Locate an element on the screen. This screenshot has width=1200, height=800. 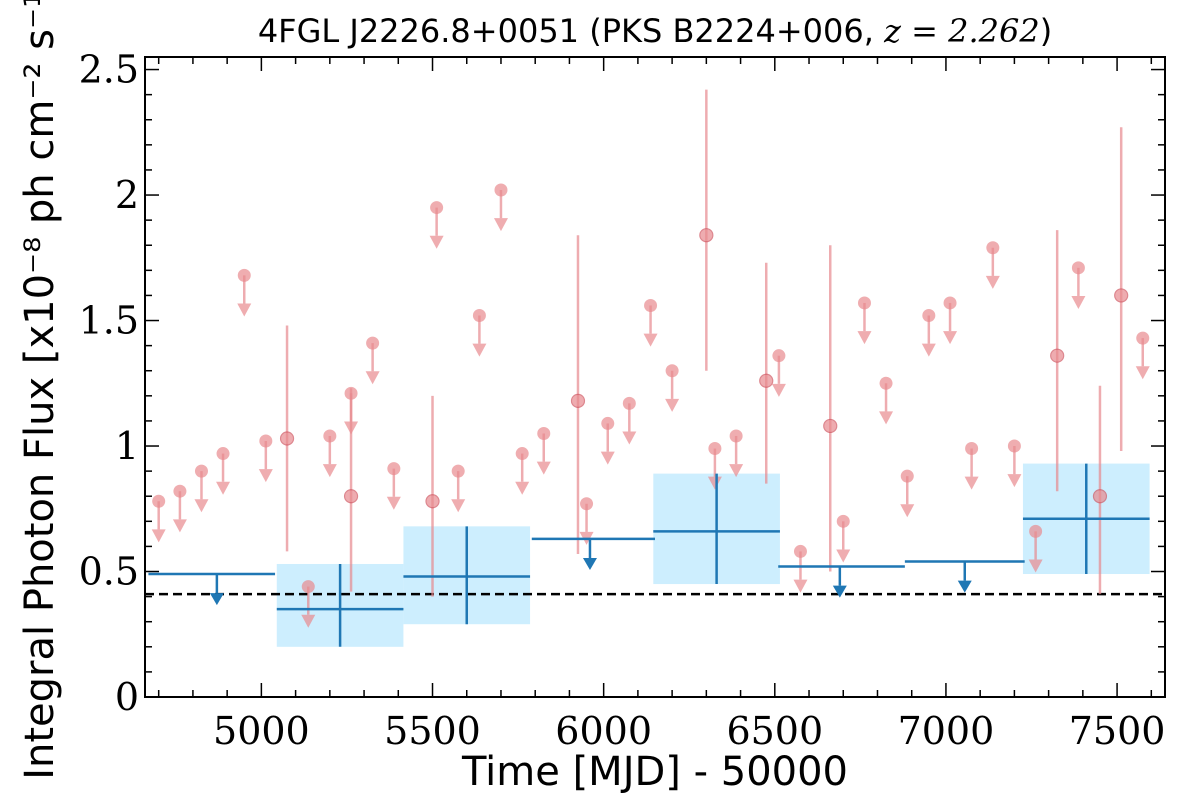
x-tick-label: 7000 is located at coordinates (946, 731).